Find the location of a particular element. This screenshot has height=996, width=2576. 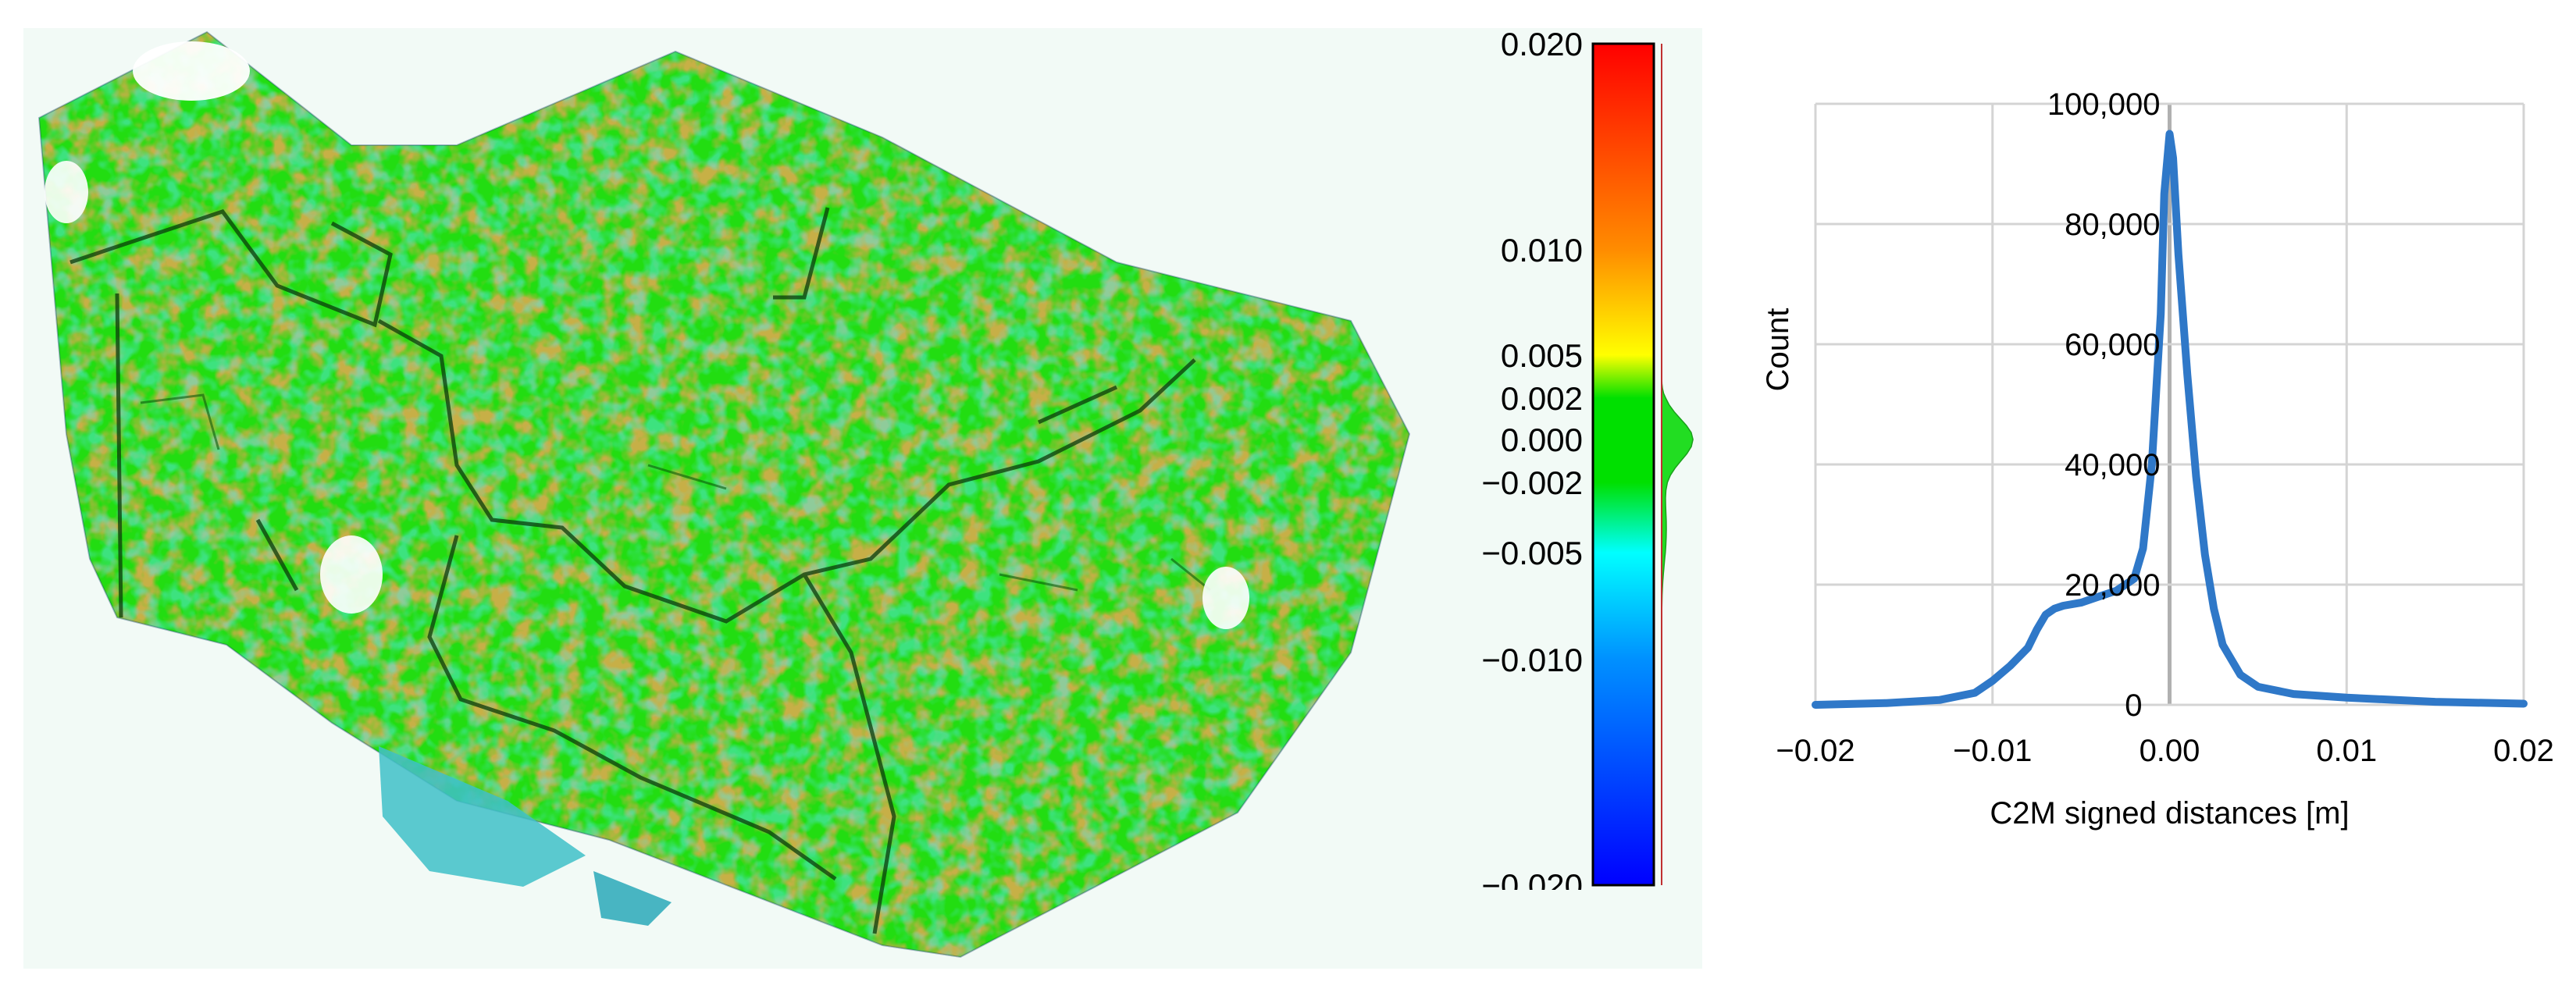

color-scale-tick-label: −0.002 is located at coordinates (1532, 482).